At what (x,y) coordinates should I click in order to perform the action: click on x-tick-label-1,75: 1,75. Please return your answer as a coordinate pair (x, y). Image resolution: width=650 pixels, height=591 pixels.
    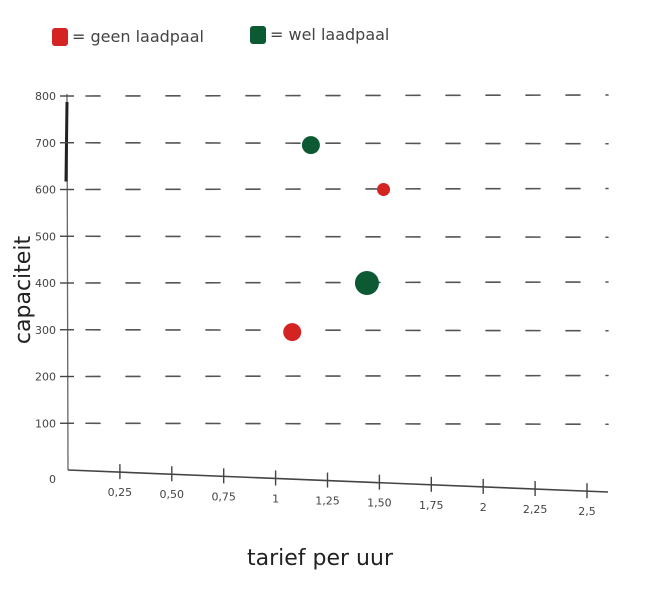
    Looking at the image, I should click on (431, 505).